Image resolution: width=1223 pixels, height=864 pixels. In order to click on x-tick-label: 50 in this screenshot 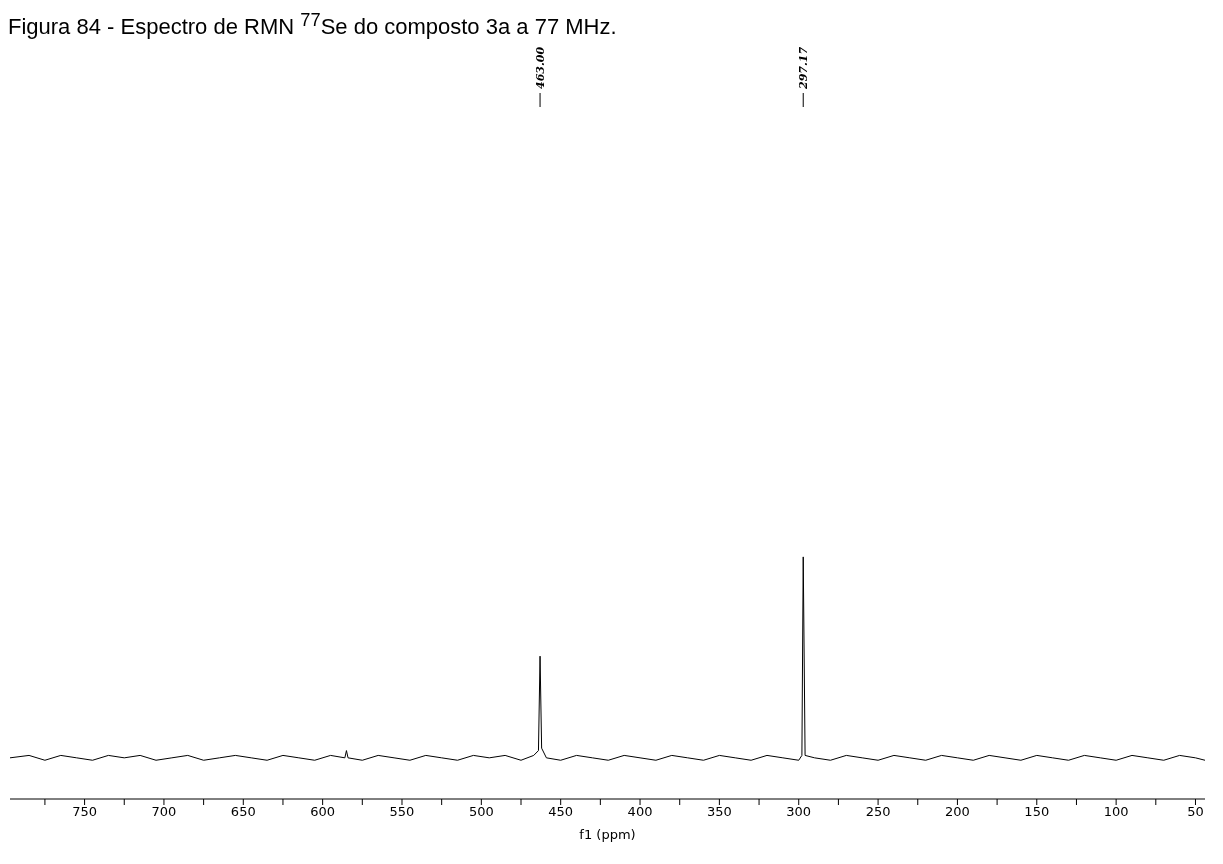, I will do `click(1195, 812)`.